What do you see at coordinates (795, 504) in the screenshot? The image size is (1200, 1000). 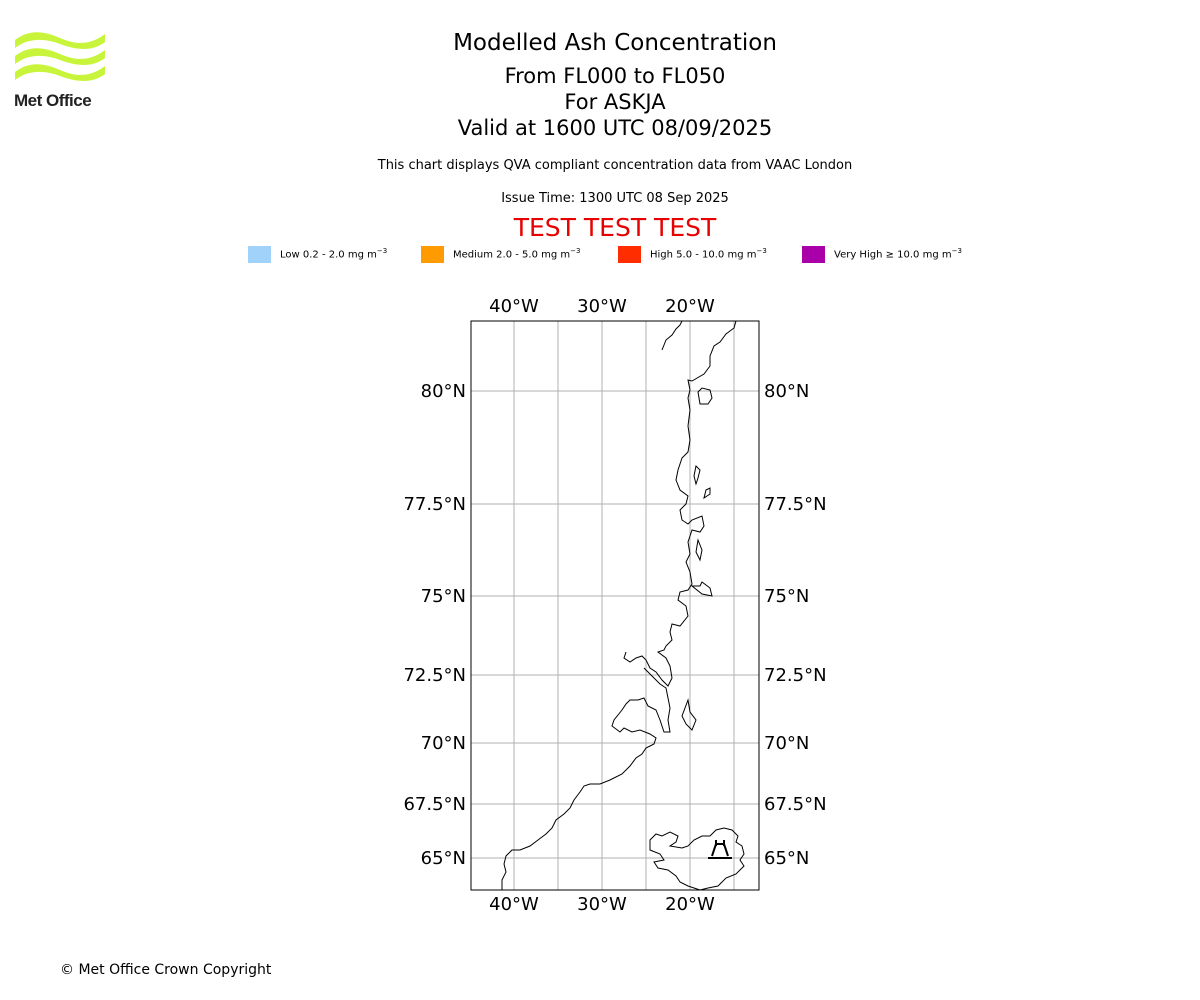 I see `lat-label-right: 77.5°N` at bounding box center [795, 504].